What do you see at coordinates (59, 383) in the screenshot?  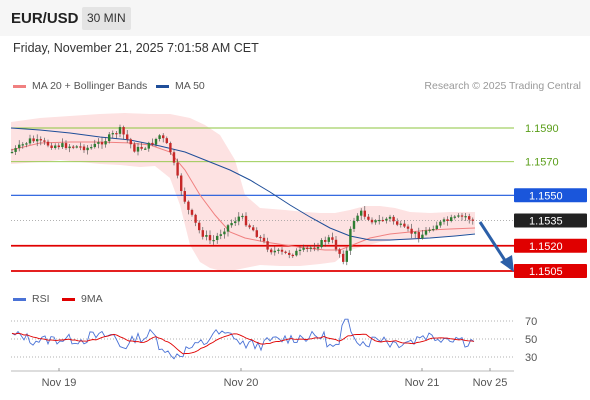 I see `x-label-nov-19: Nov 19` at bounding box center [59, 383].